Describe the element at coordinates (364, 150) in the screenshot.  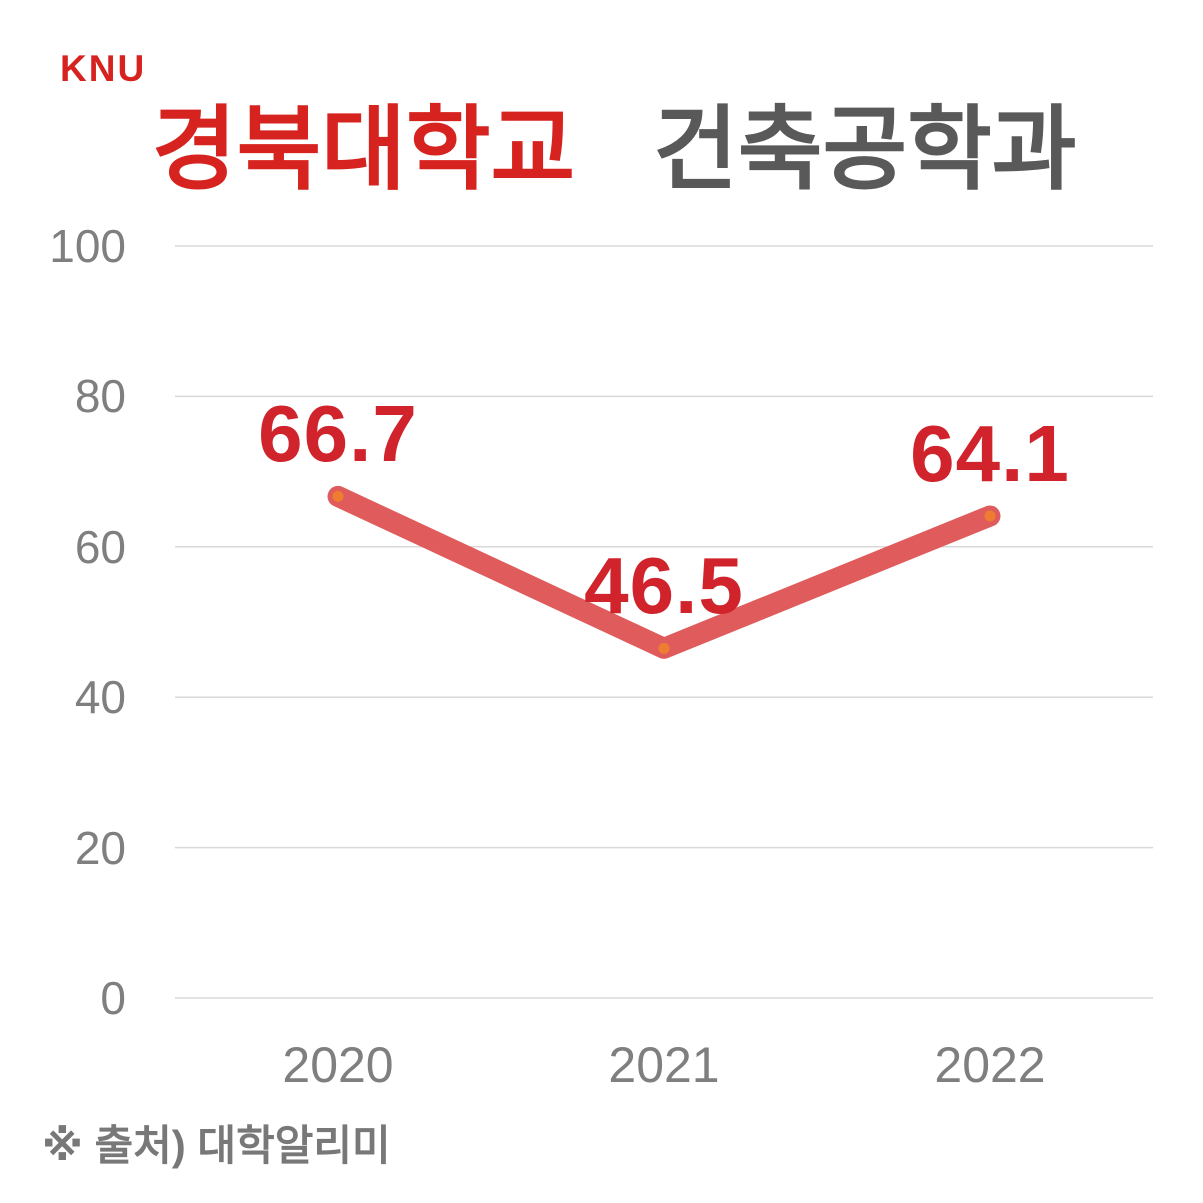
I see `title-university: 경북대학교` at that location.